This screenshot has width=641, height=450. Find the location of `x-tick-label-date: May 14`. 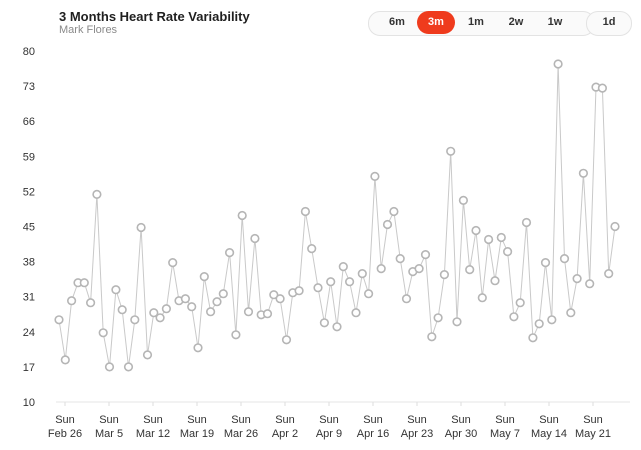

x-tick-label-date: May 14 is located at coordinates (549, 434).